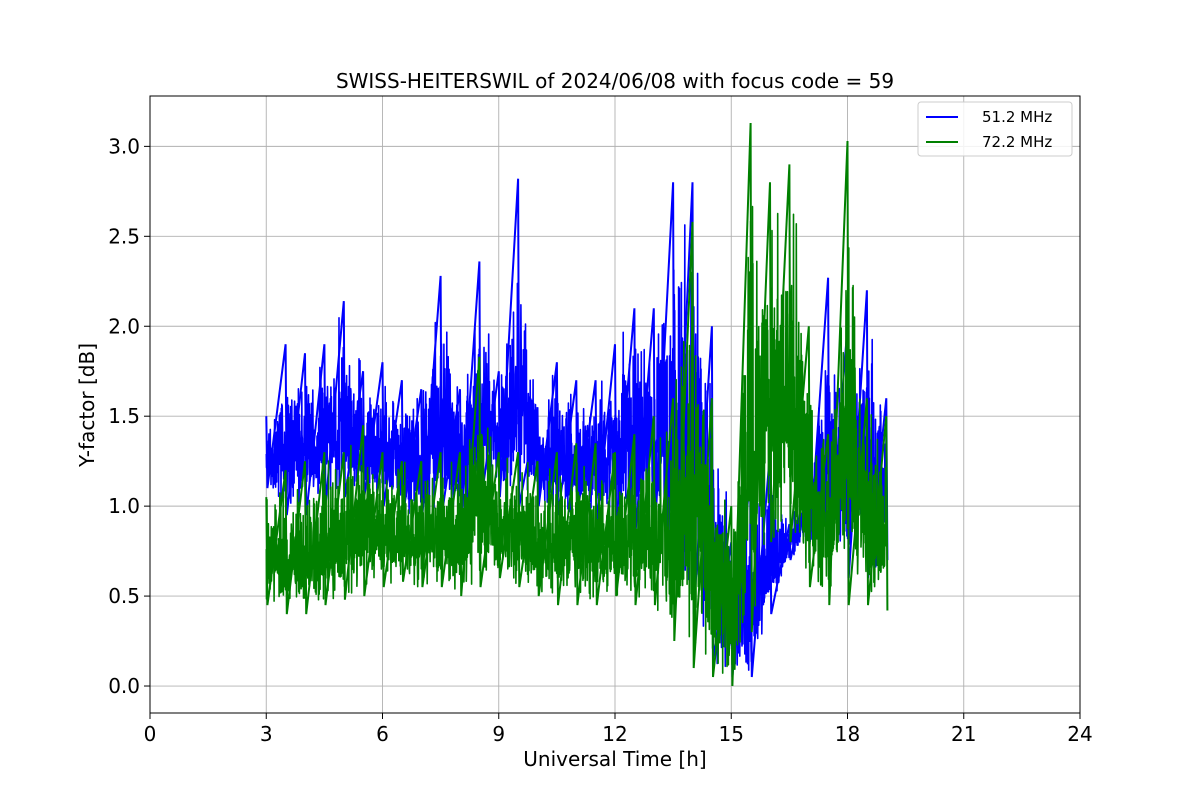  I want to click on y-tick-label: 0.0, so click(124, 686).